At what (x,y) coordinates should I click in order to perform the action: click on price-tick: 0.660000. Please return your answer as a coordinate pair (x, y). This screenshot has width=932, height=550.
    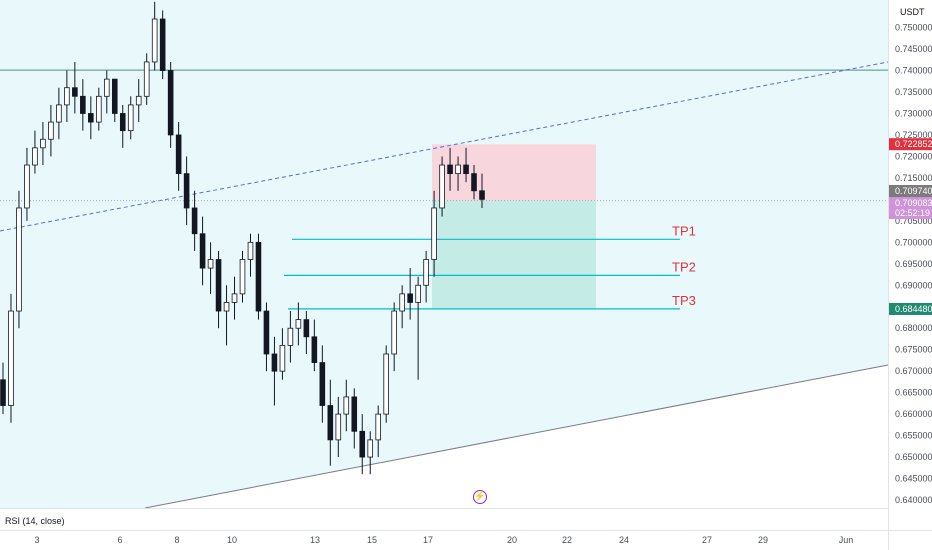
    Looking at the image, I should click on (913, 414).